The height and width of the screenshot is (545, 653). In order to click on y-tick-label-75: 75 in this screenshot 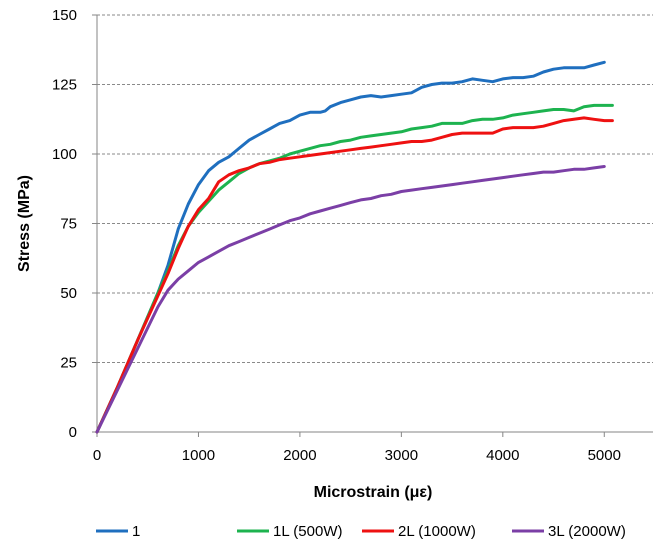, I will do `click(68, 224)`.